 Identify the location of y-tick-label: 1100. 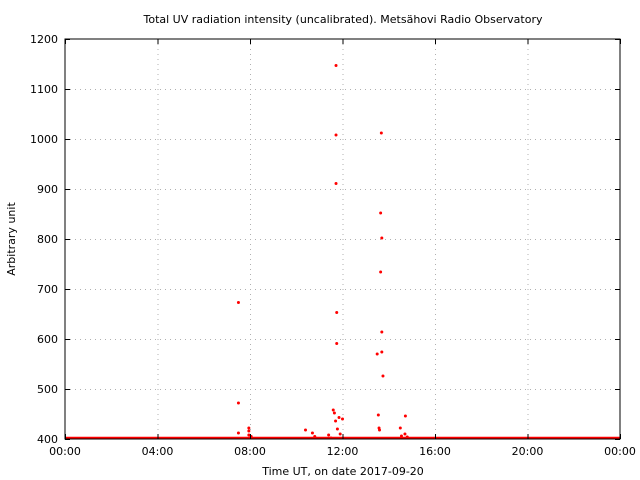
(44, 89).